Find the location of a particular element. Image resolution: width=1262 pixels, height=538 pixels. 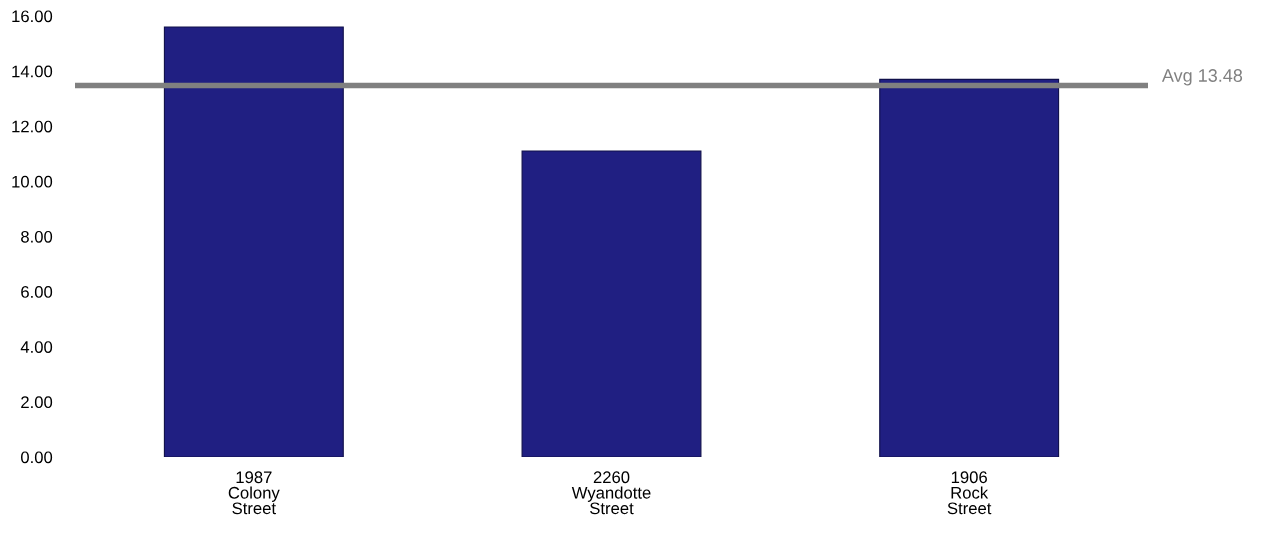

x-tick-label: 1987 Colony Street is located at coordinates (254, 493).